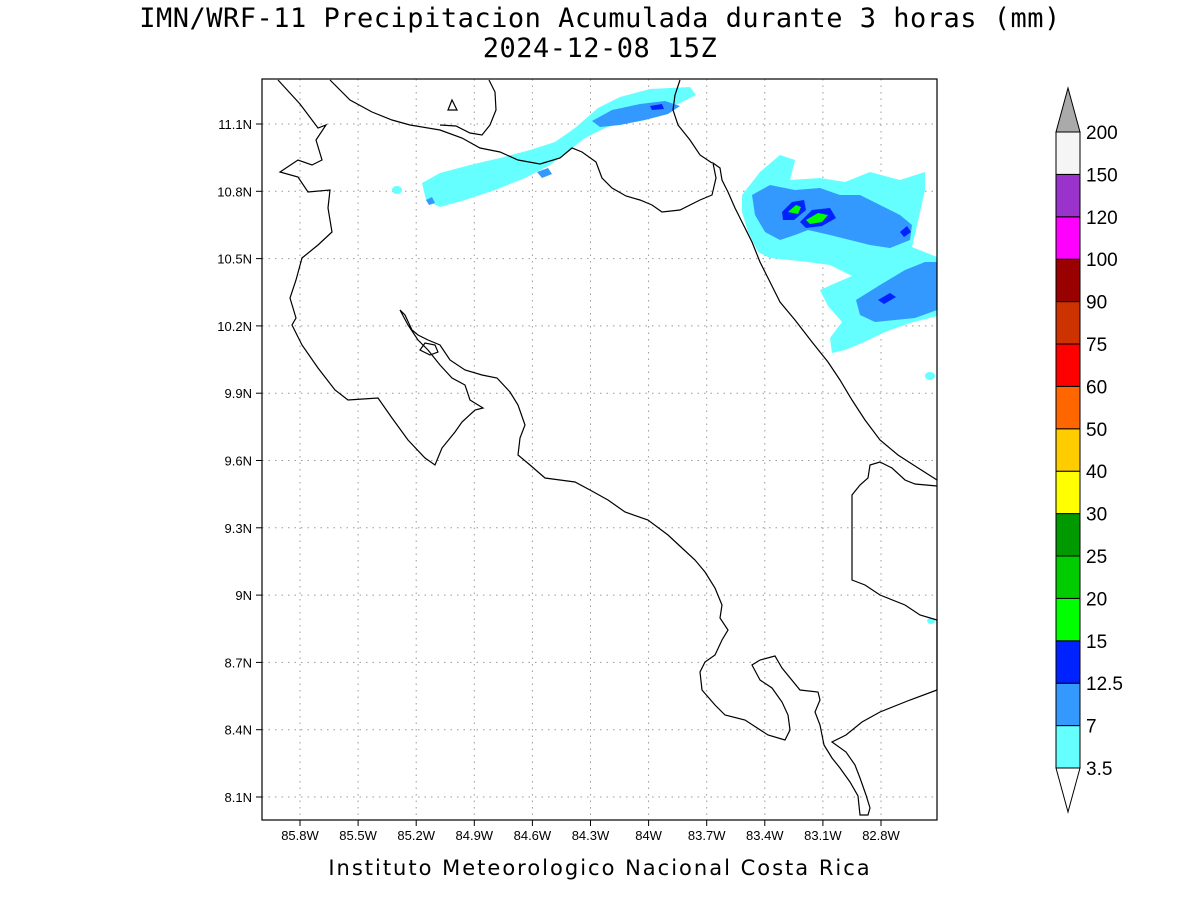 This screenshot has height=900, width=1200. What do you see at coordinates (1099, 769) in the screenshot?
I see `colorbar-level-label: 3.5` at bounding box center [1099, 769].